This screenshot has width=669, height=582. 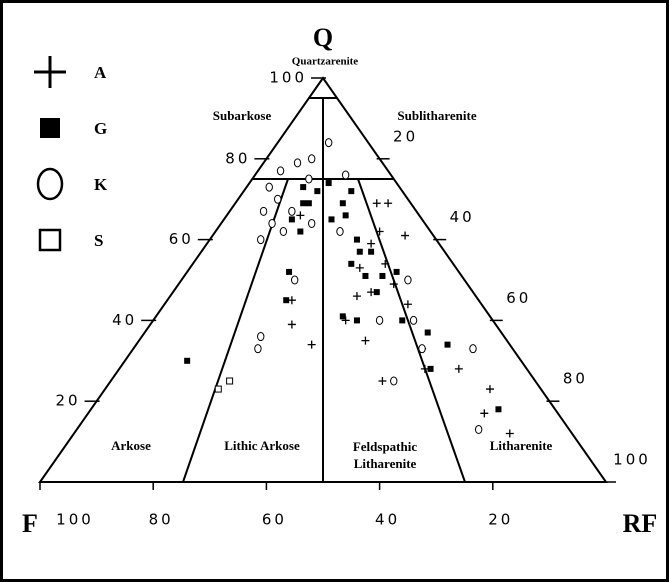 What do you see at coordinates (262, 445) in the screenshot?
I see `field-label: Lithic Arkose` at bounding box center [262, 445].